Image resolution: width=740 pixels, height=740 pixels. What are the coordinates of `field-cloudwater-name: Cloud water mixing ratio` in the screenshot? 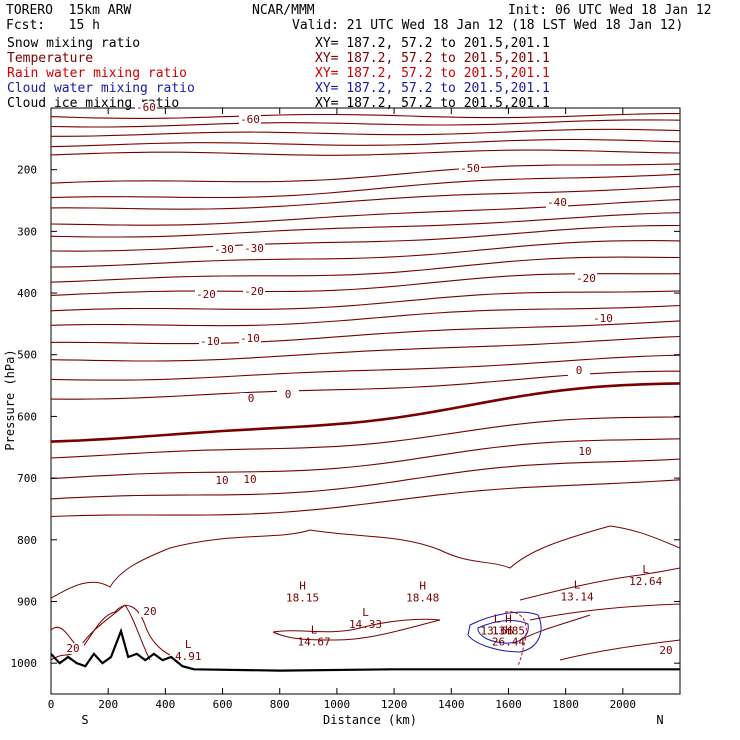 It's located at (101, 88).